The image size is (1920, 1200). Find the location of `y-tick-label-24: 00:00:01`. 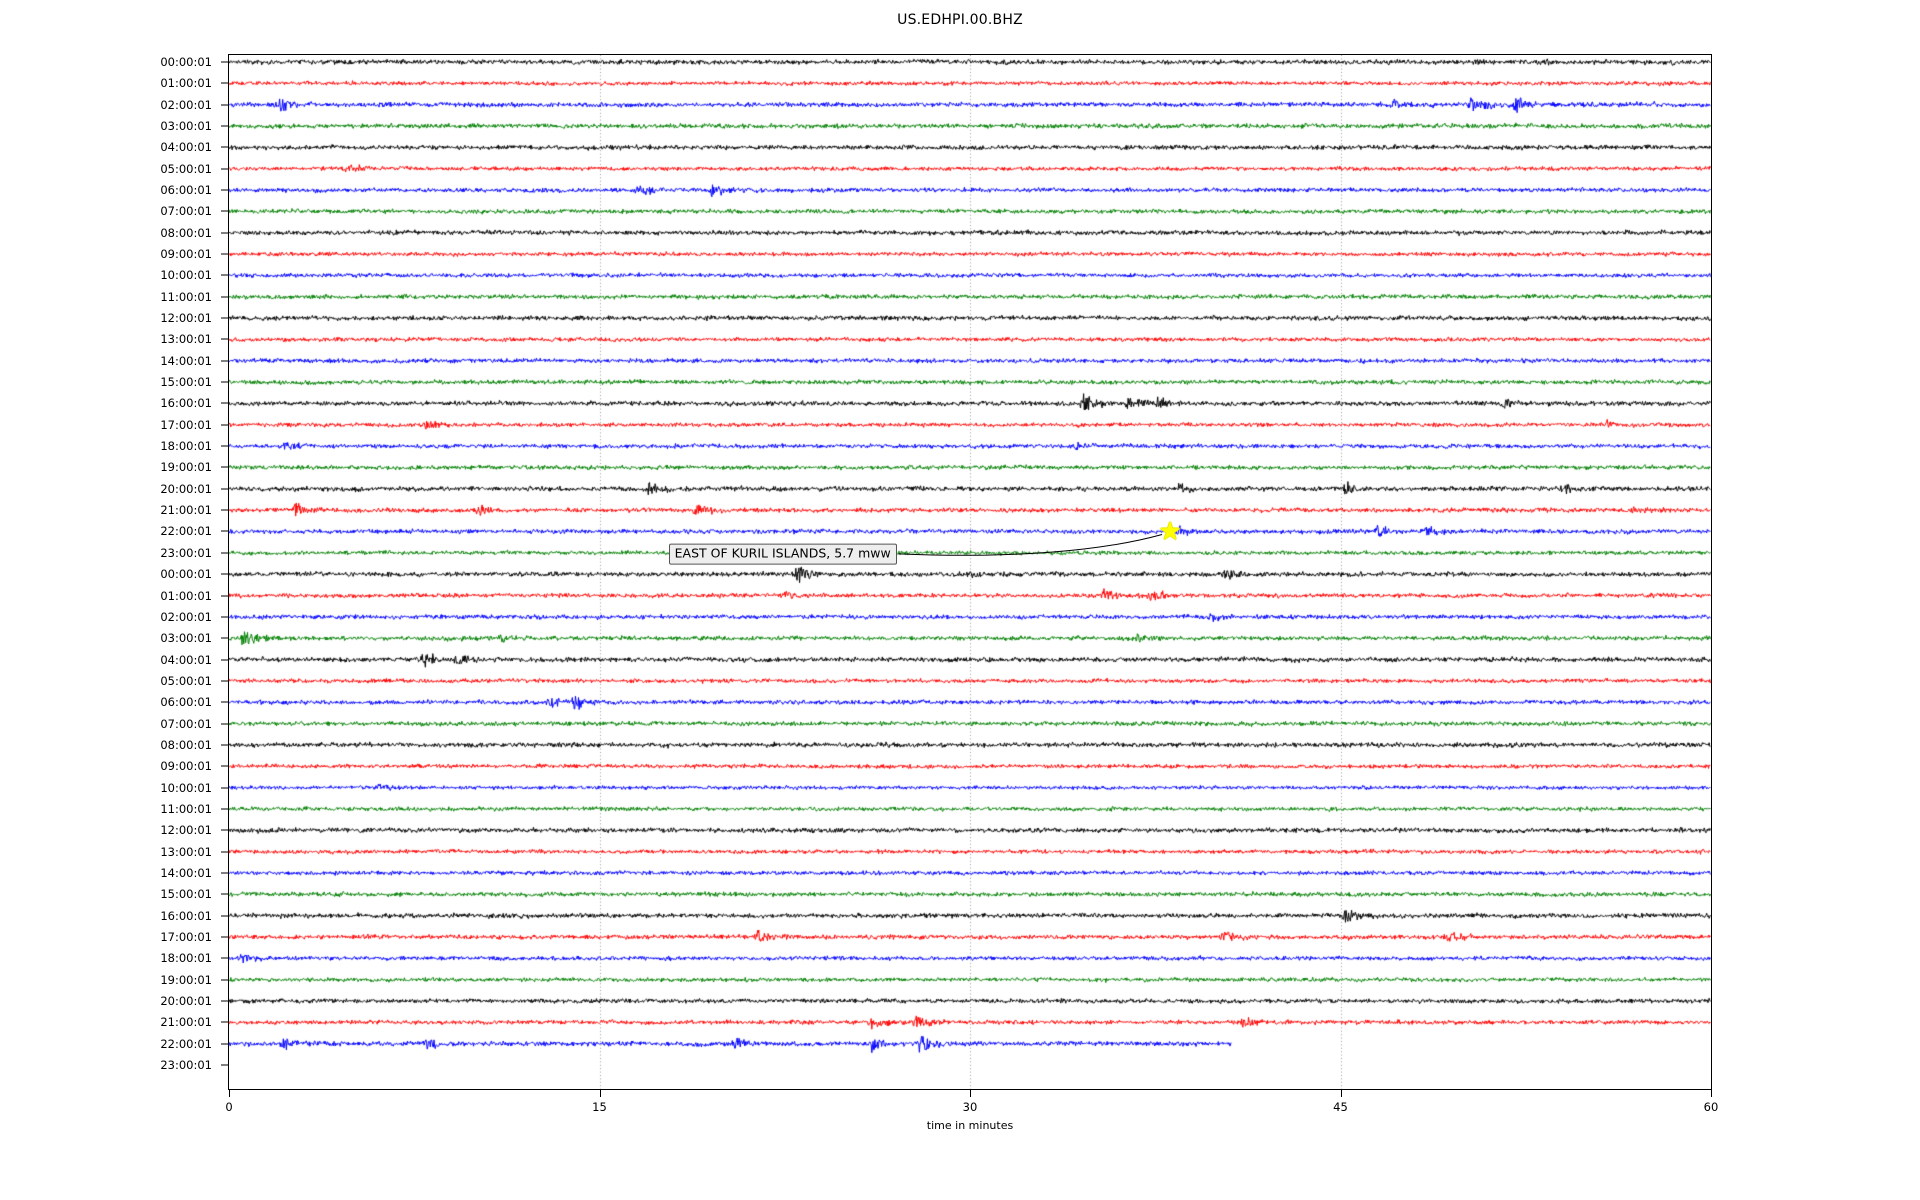

y-tick-label-24: 00:00:01 is located at coordinates (186, 574).